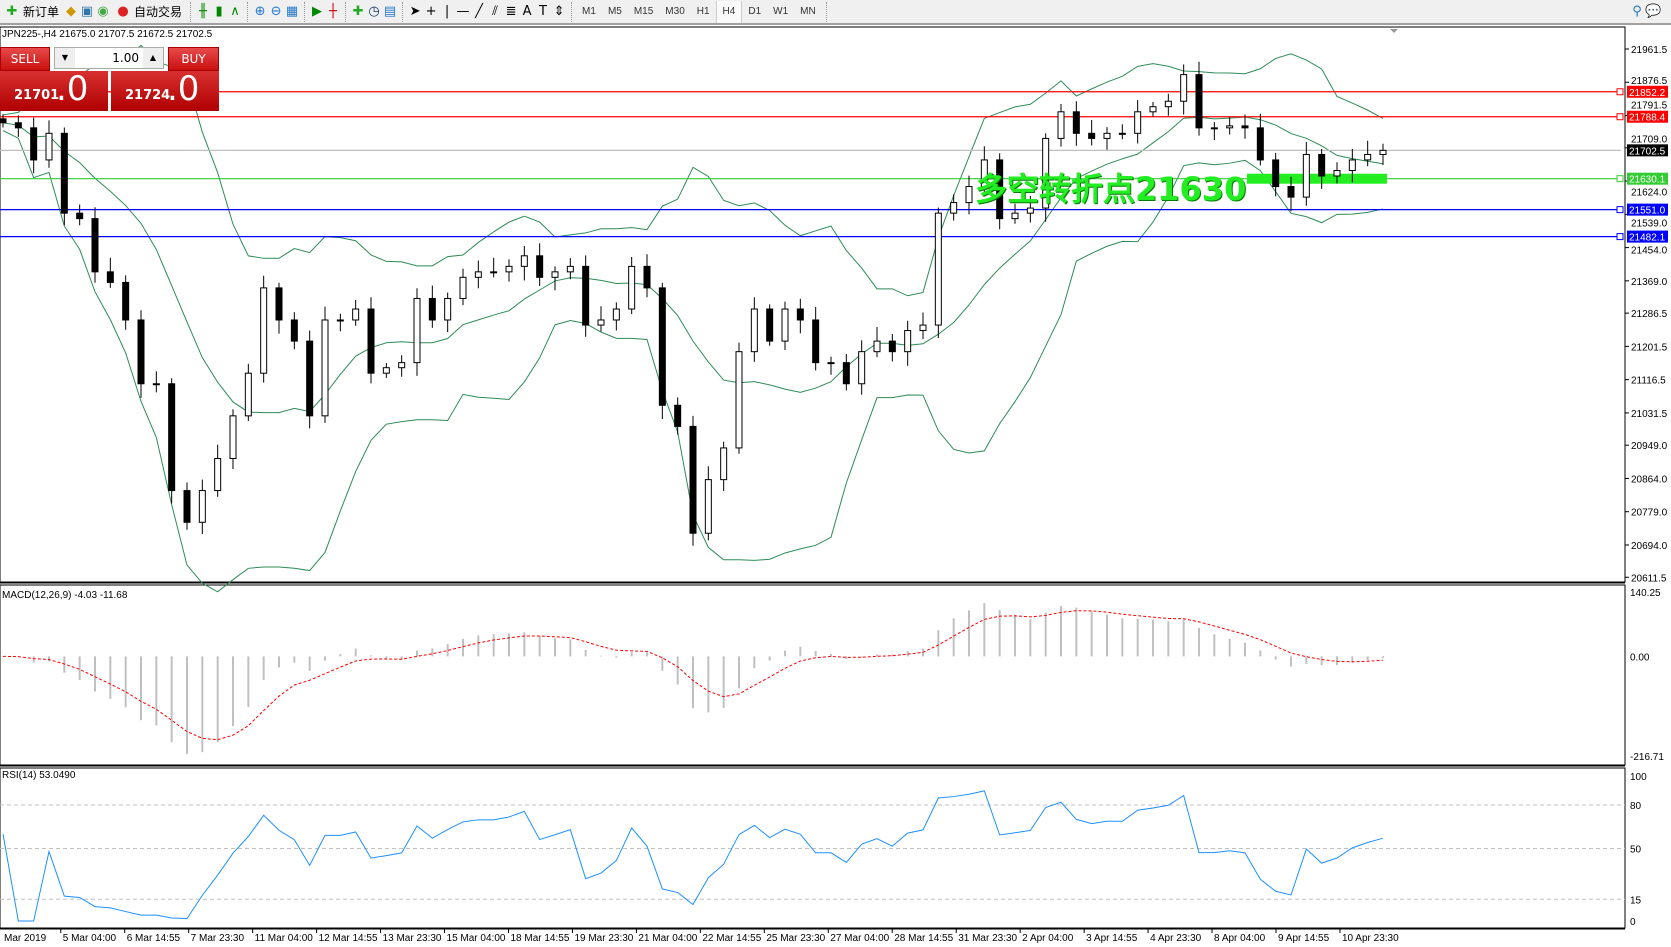 The width and height of the screenshot is (1671, 947). What do you see at coordinates (643, 11) in the screenshot?
I see `timeframe-m15: M15` at bounding box center [643, 11].